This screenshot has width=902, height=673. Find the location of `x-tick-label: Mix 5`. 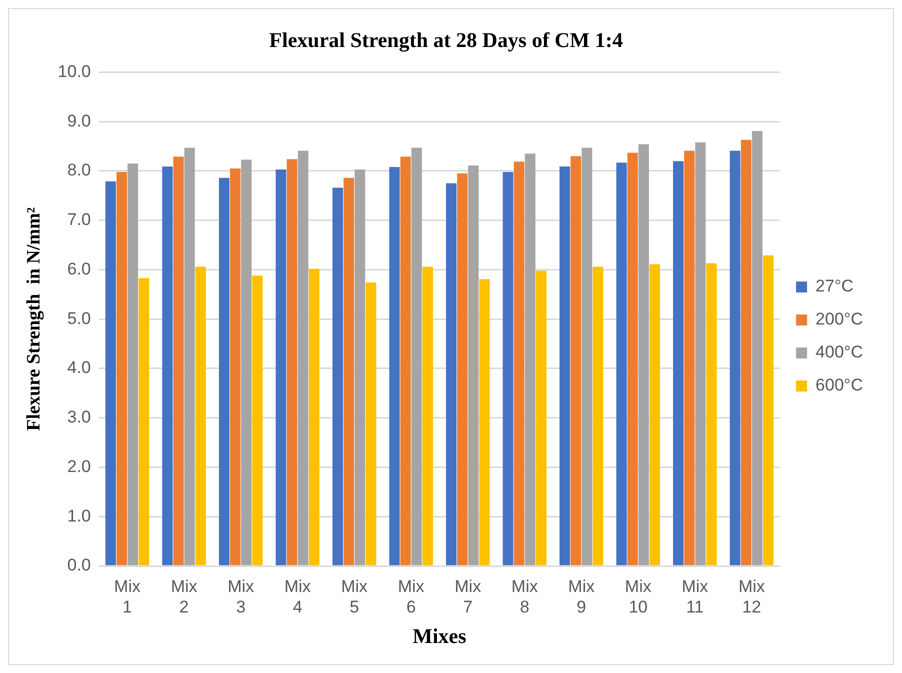

x-tick-label: Mix 5 is located at coordinates (354, 596).